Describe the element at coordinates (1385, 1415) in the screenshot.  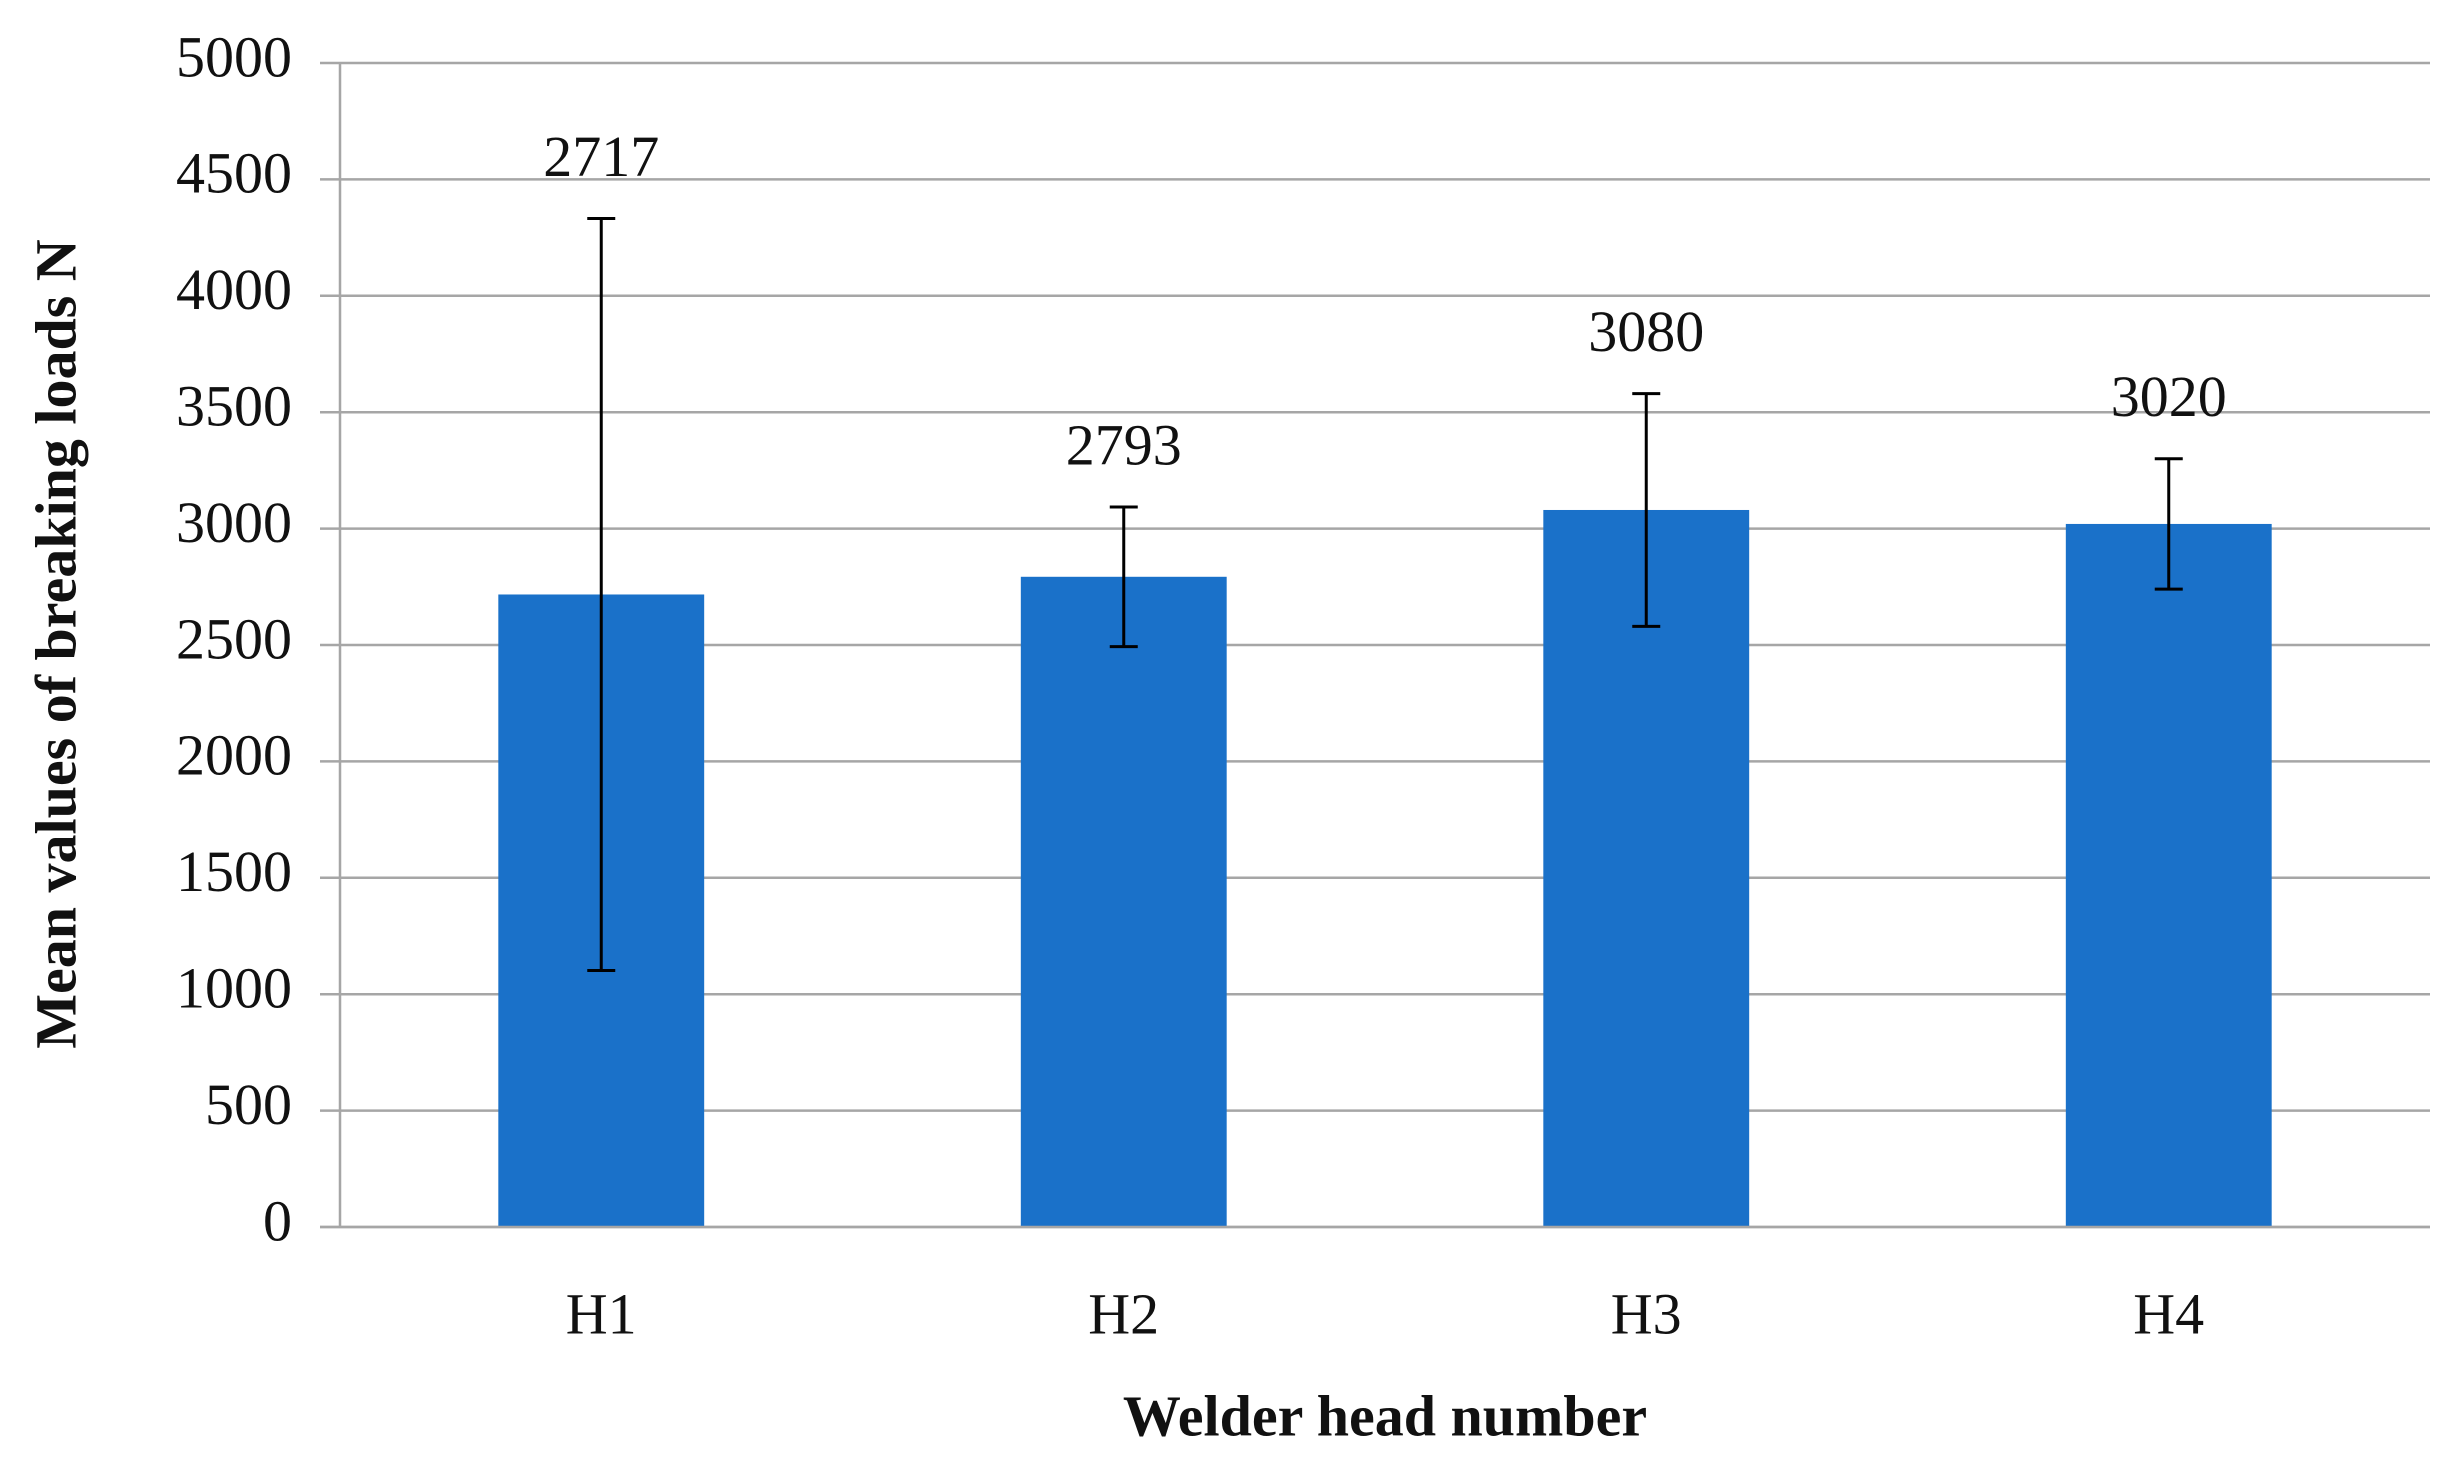
I see `x-axis-title: Welder head number` at that location.